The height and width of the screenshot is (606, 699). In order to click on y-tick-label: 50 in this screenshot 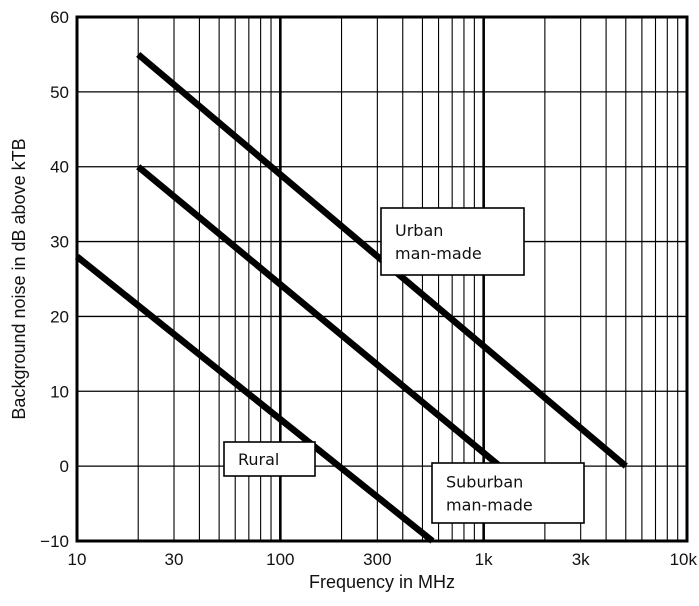, I will do `click(59, 92)`.